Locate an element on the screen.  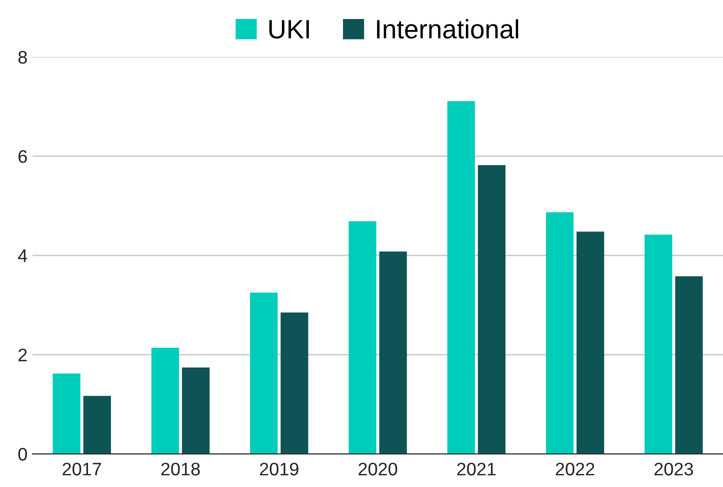
y-tick-label: 2 is located at coordinates (22, 355).